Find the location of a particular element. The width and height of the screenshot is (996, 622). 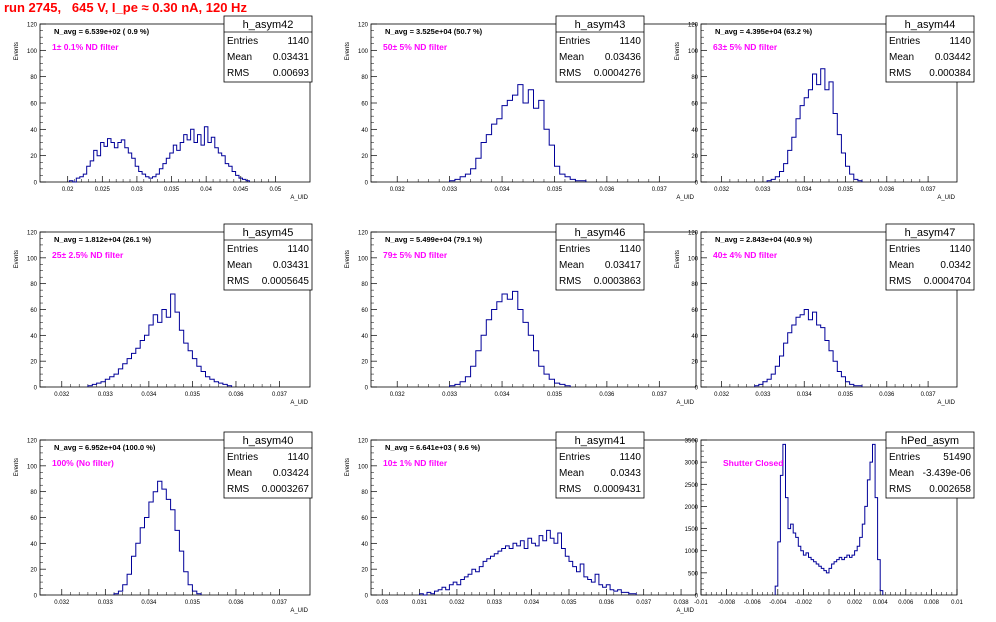

stats-value: 0.0004704 is located at coordinates (948, 281).